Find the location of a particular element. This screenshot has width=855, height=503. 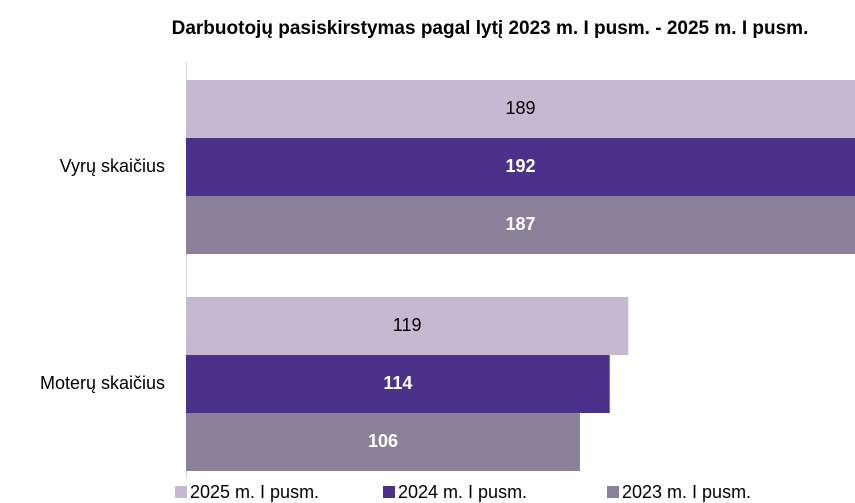

data-label: 106 is located at coordinates (383, 441).